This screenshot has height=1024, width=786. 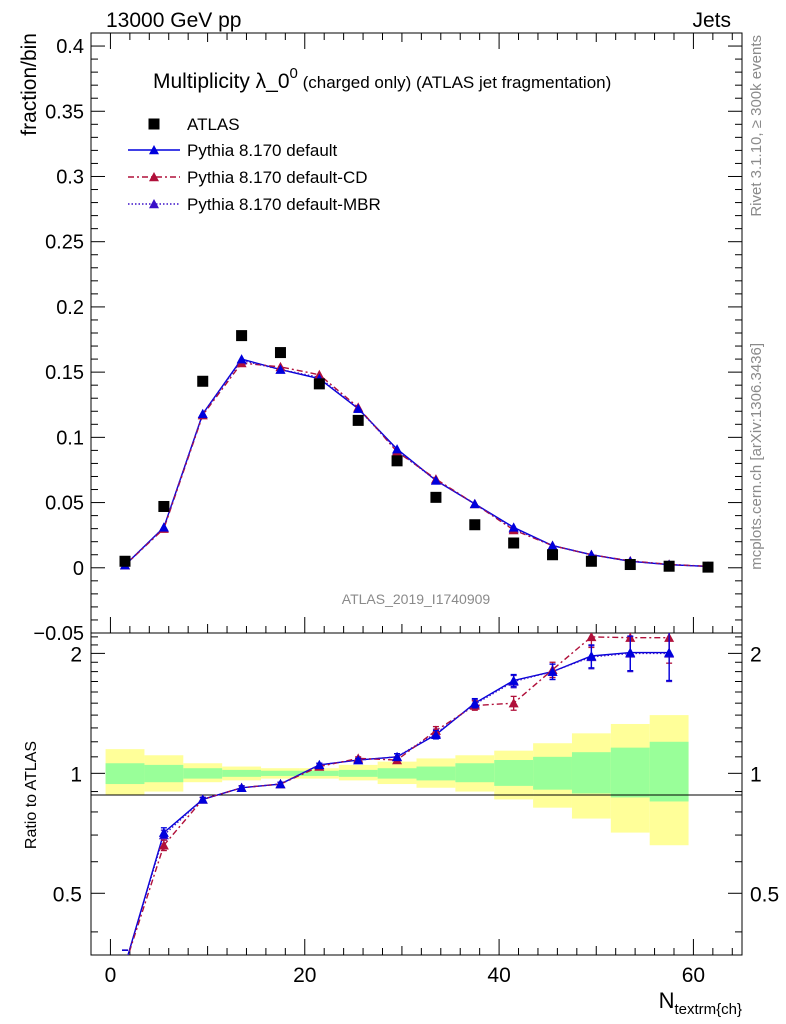 I want to click on legend-label: ATLAS, so click(x=213, y=124).